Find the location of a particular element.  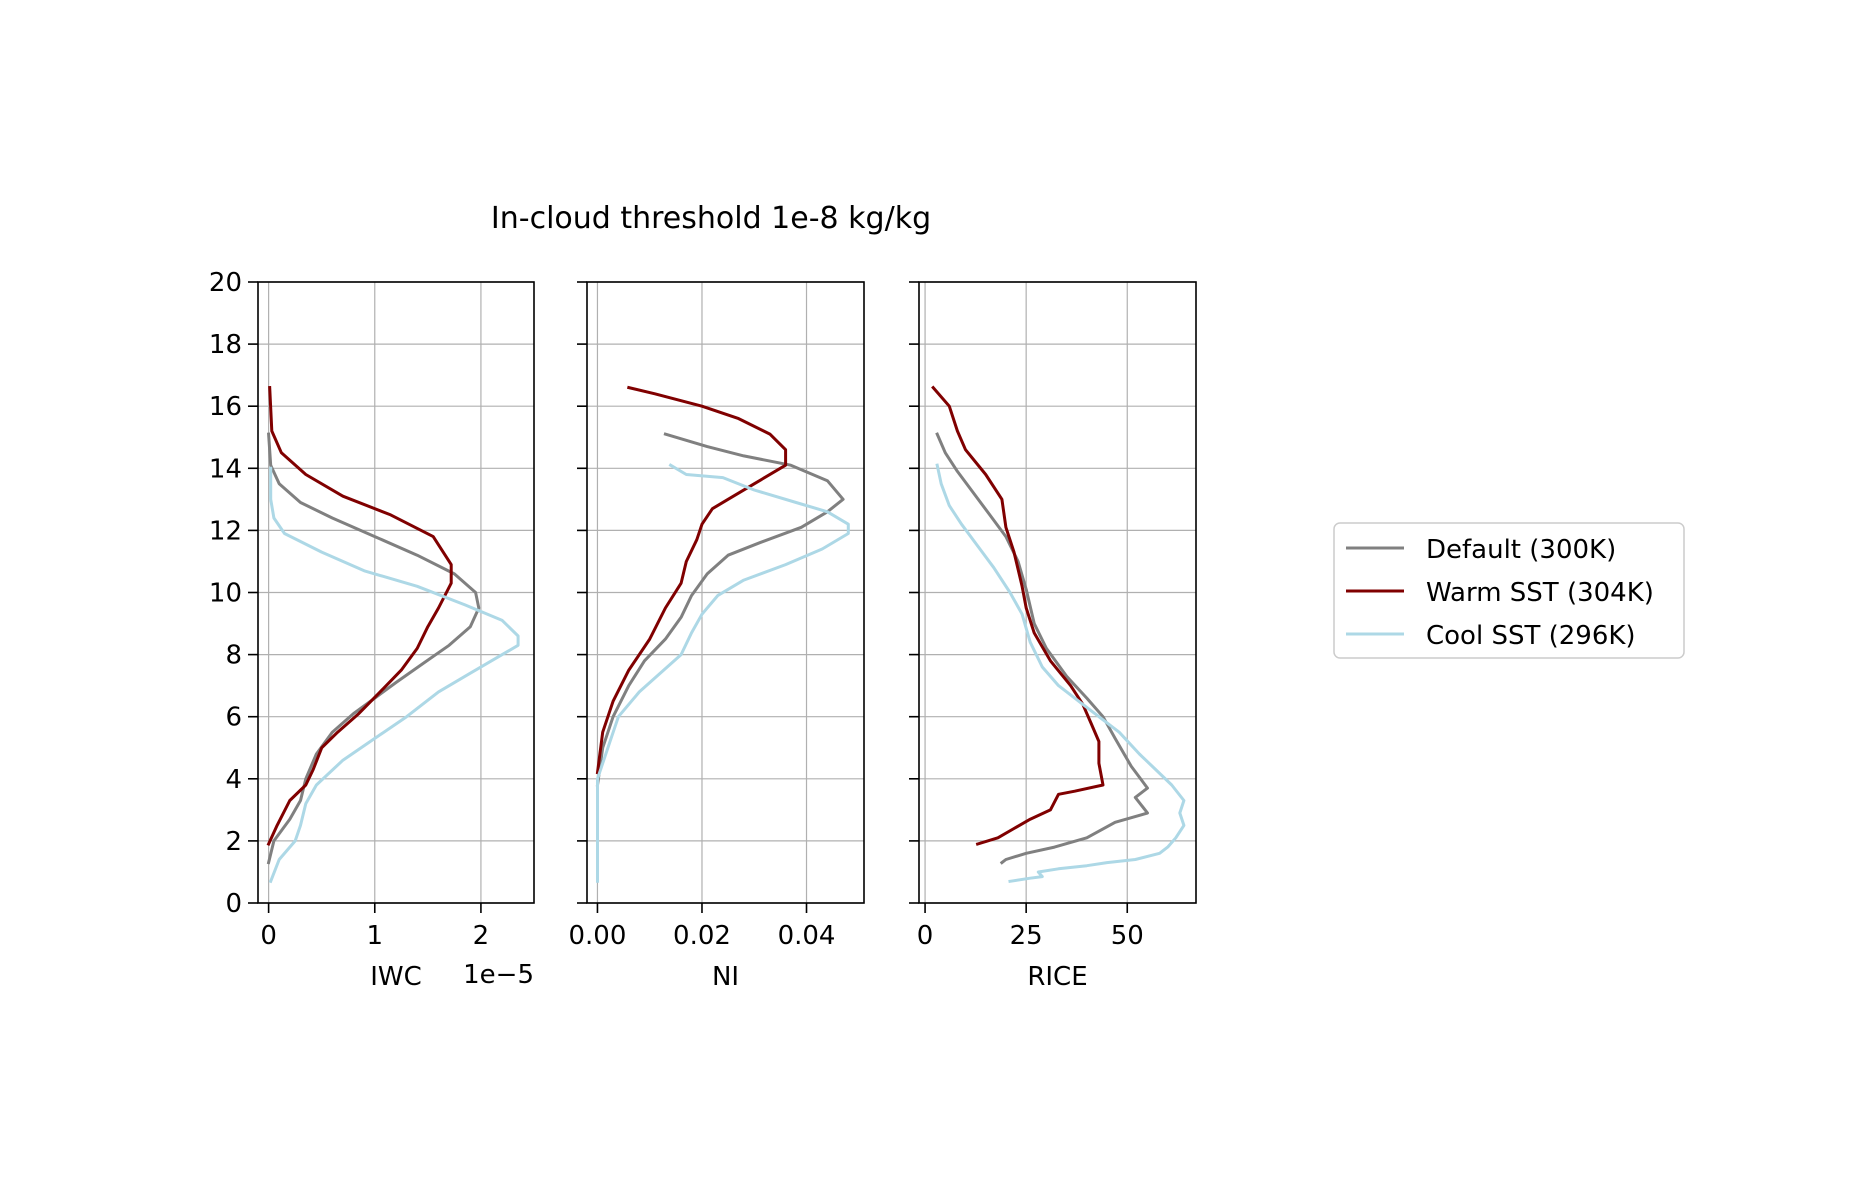

x-tick-label: 0.00 is located at coordinates (598, 936).